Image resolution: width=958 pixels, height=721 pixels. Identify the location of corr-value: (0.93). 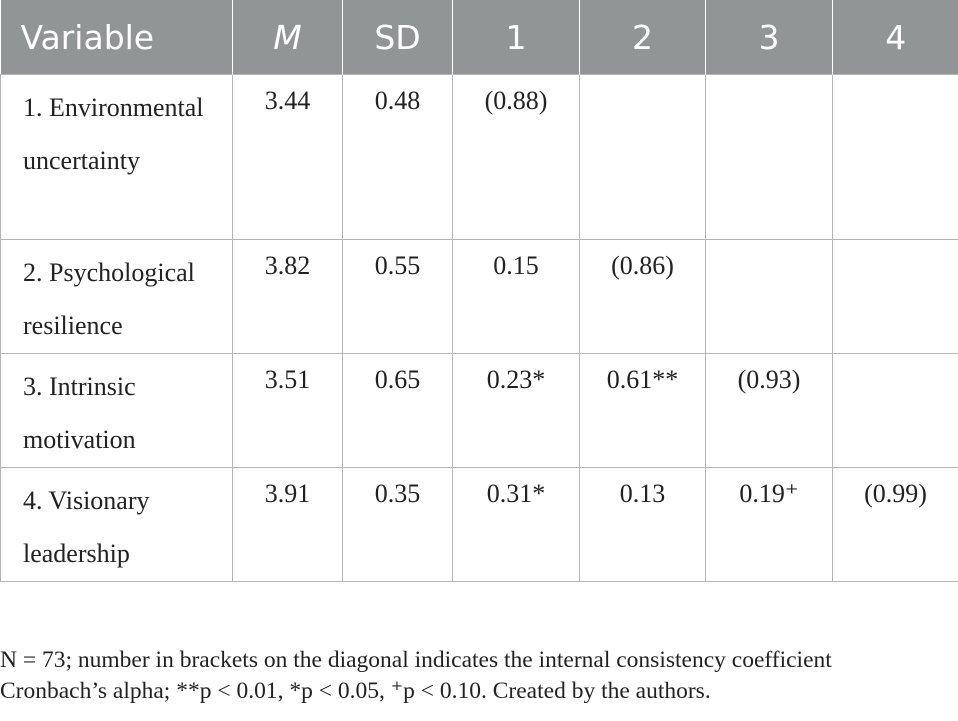
(769, 379).